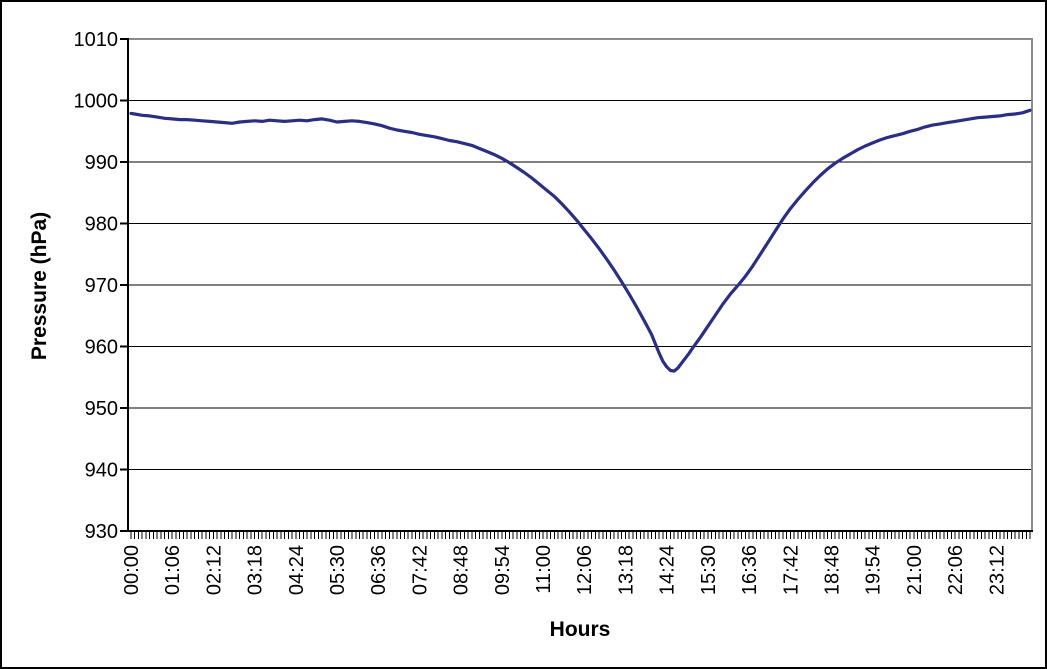  Describe the element at coordinates (39, 286) in the screenshot. I see `y-axis-title: Pressure (hPa)` at that location.